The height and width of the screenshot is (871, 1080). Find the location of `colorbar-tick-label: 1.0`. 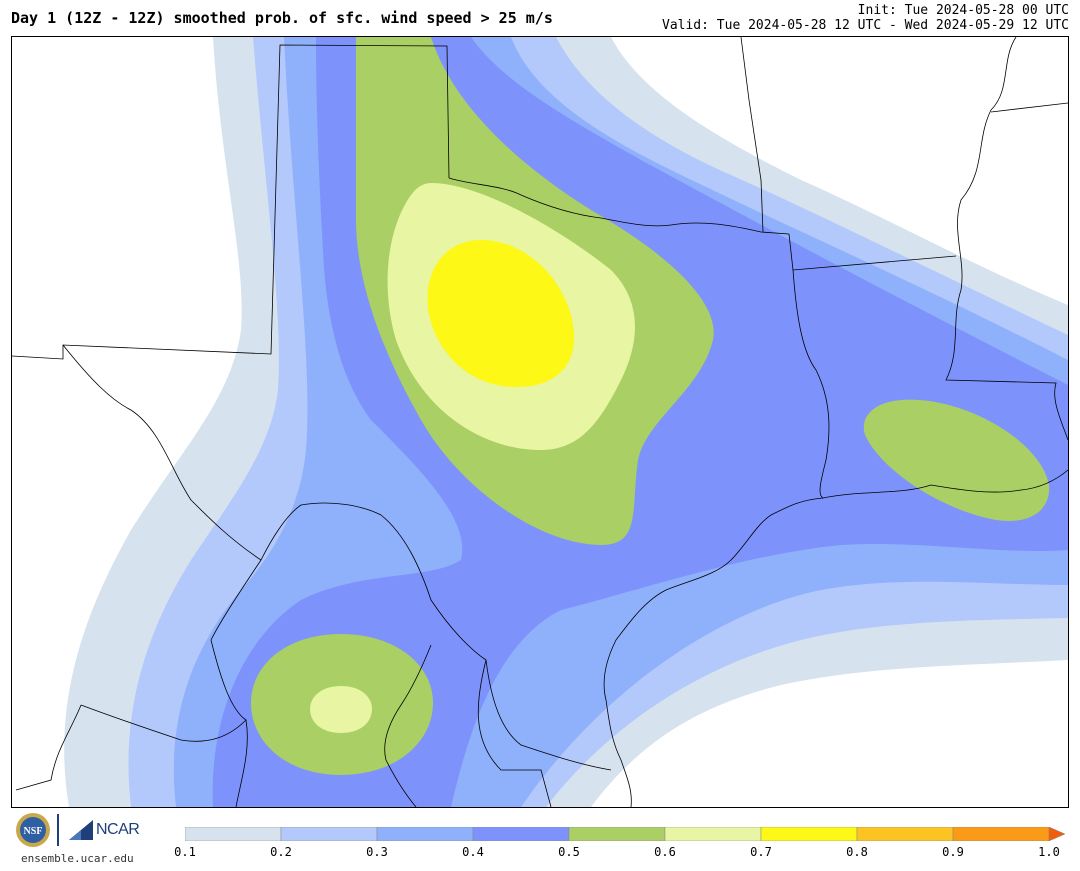

colorbar-tick-label: 1.0 is located at coordinates (1049, 852).